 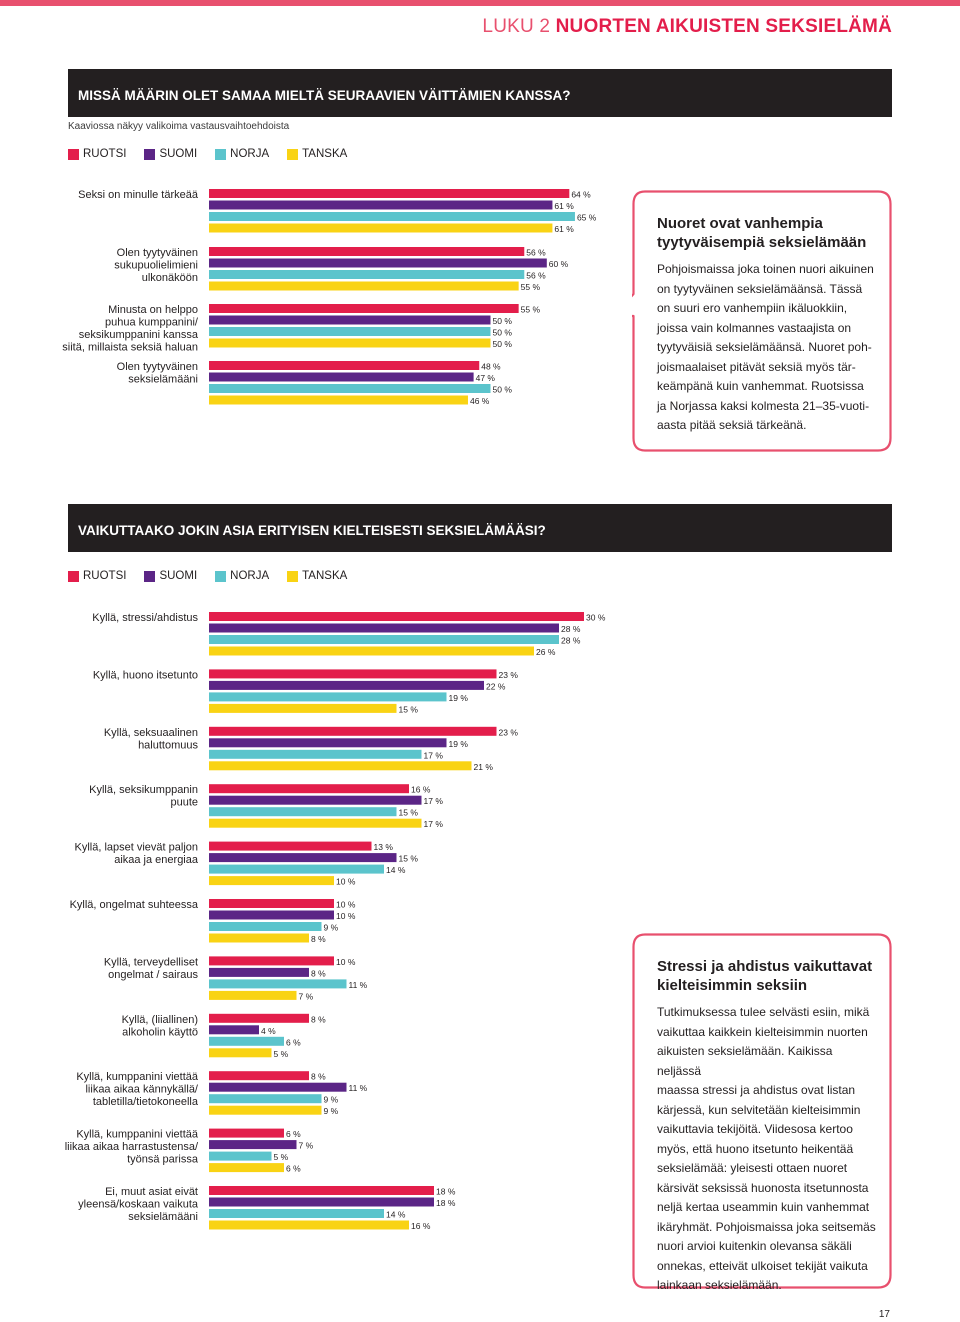 I want to click on legend-item-norja: NORJA, so click(x=242, y=576).